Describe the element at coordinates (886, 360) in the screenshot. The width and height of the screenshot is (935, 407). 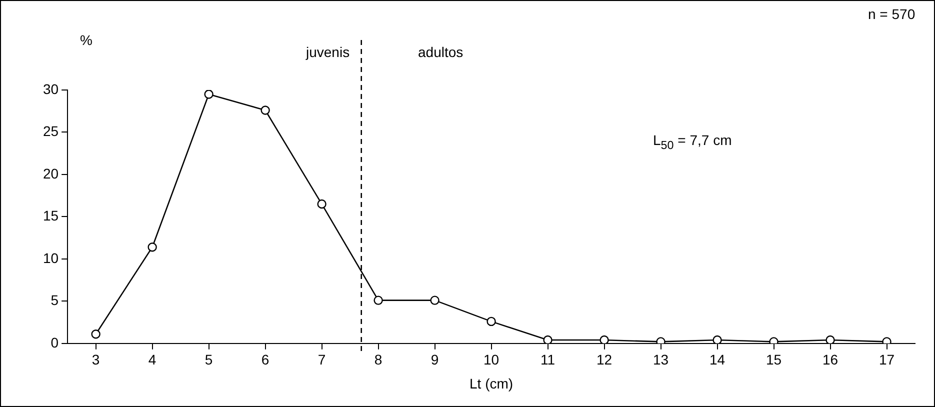
I see `x-tick-label: 17` at that location.